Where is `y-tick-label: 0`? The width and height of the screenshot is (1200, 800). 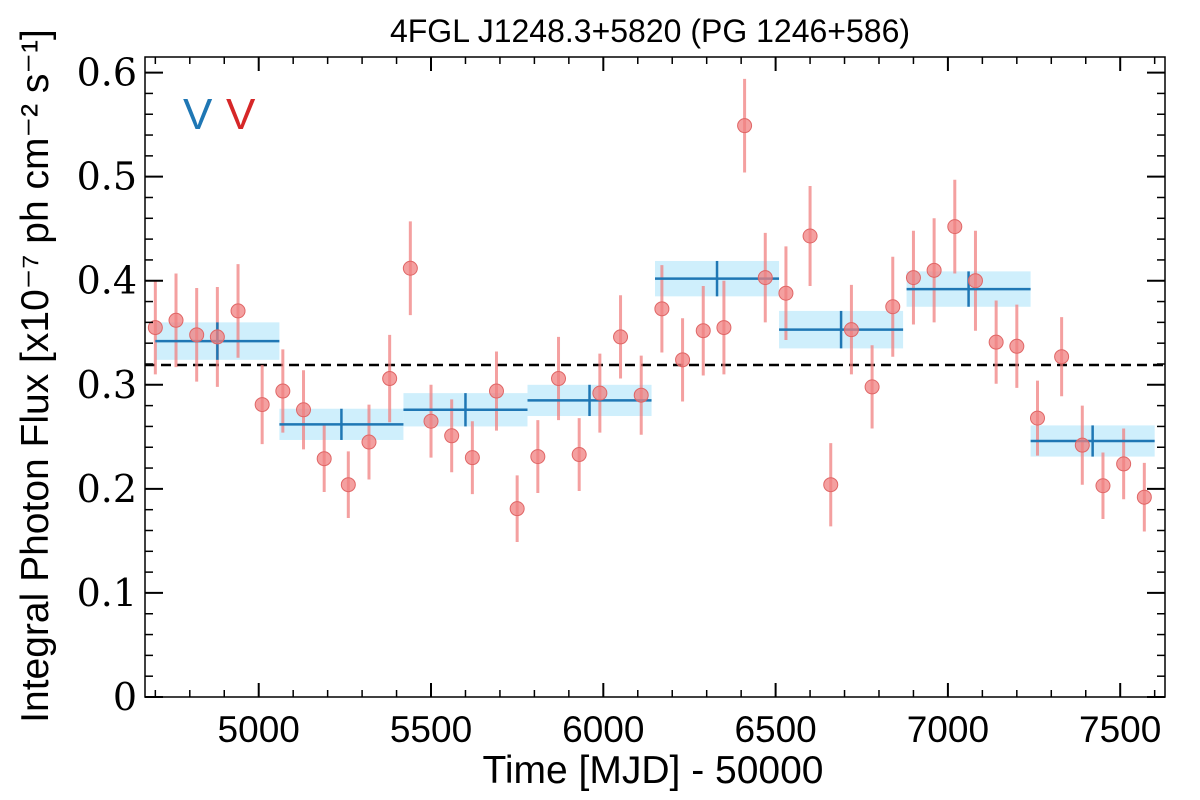
y-tick-label: 0 is located at coordinates (125, 697).